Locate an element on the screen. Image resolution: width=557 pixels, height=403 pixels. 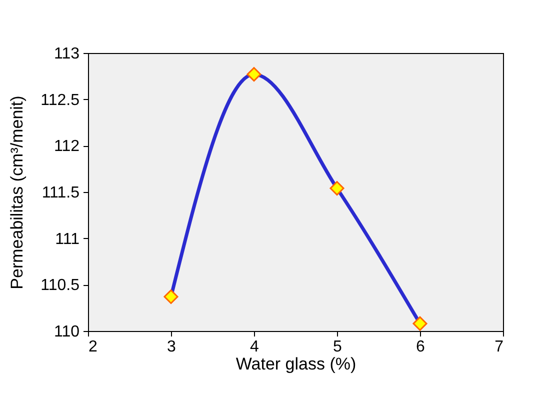
x-axis-title: Water glass (%) is located at coordinates (296, 364).